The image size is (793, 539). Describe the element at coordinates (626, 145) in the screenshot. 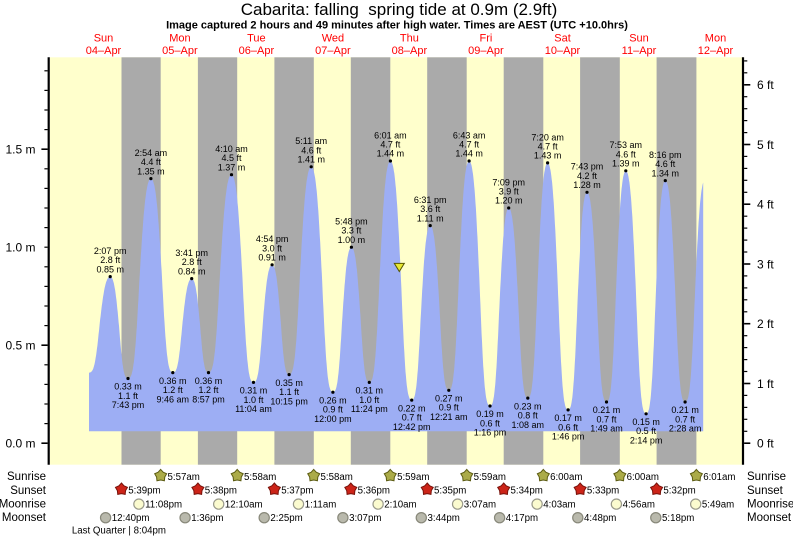

I see `svg-text: 7:53 am` at that location.